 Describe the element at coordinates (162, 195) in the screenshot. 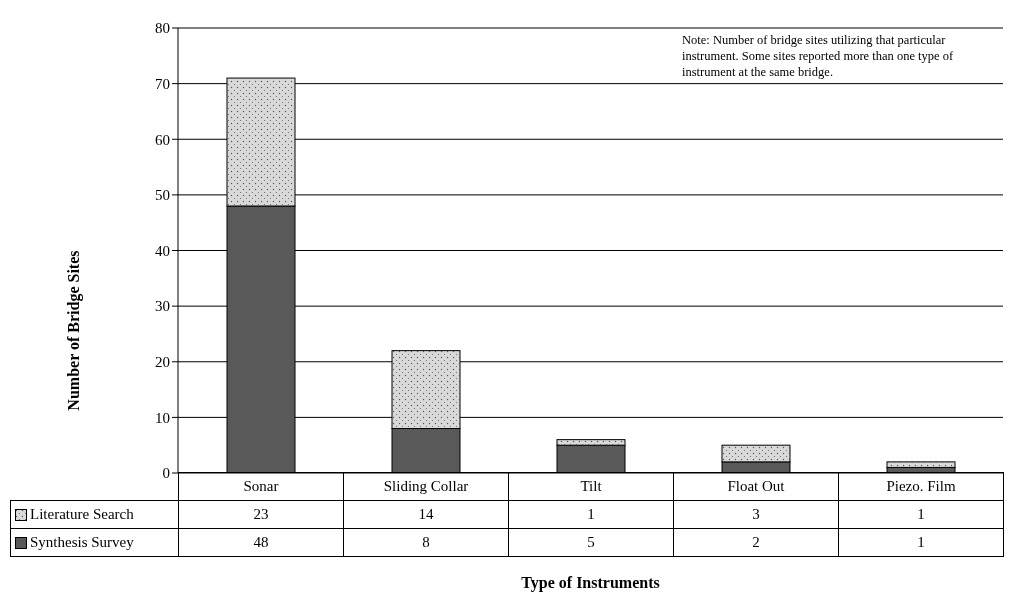

I see `y-tick-label: 50` at that location.